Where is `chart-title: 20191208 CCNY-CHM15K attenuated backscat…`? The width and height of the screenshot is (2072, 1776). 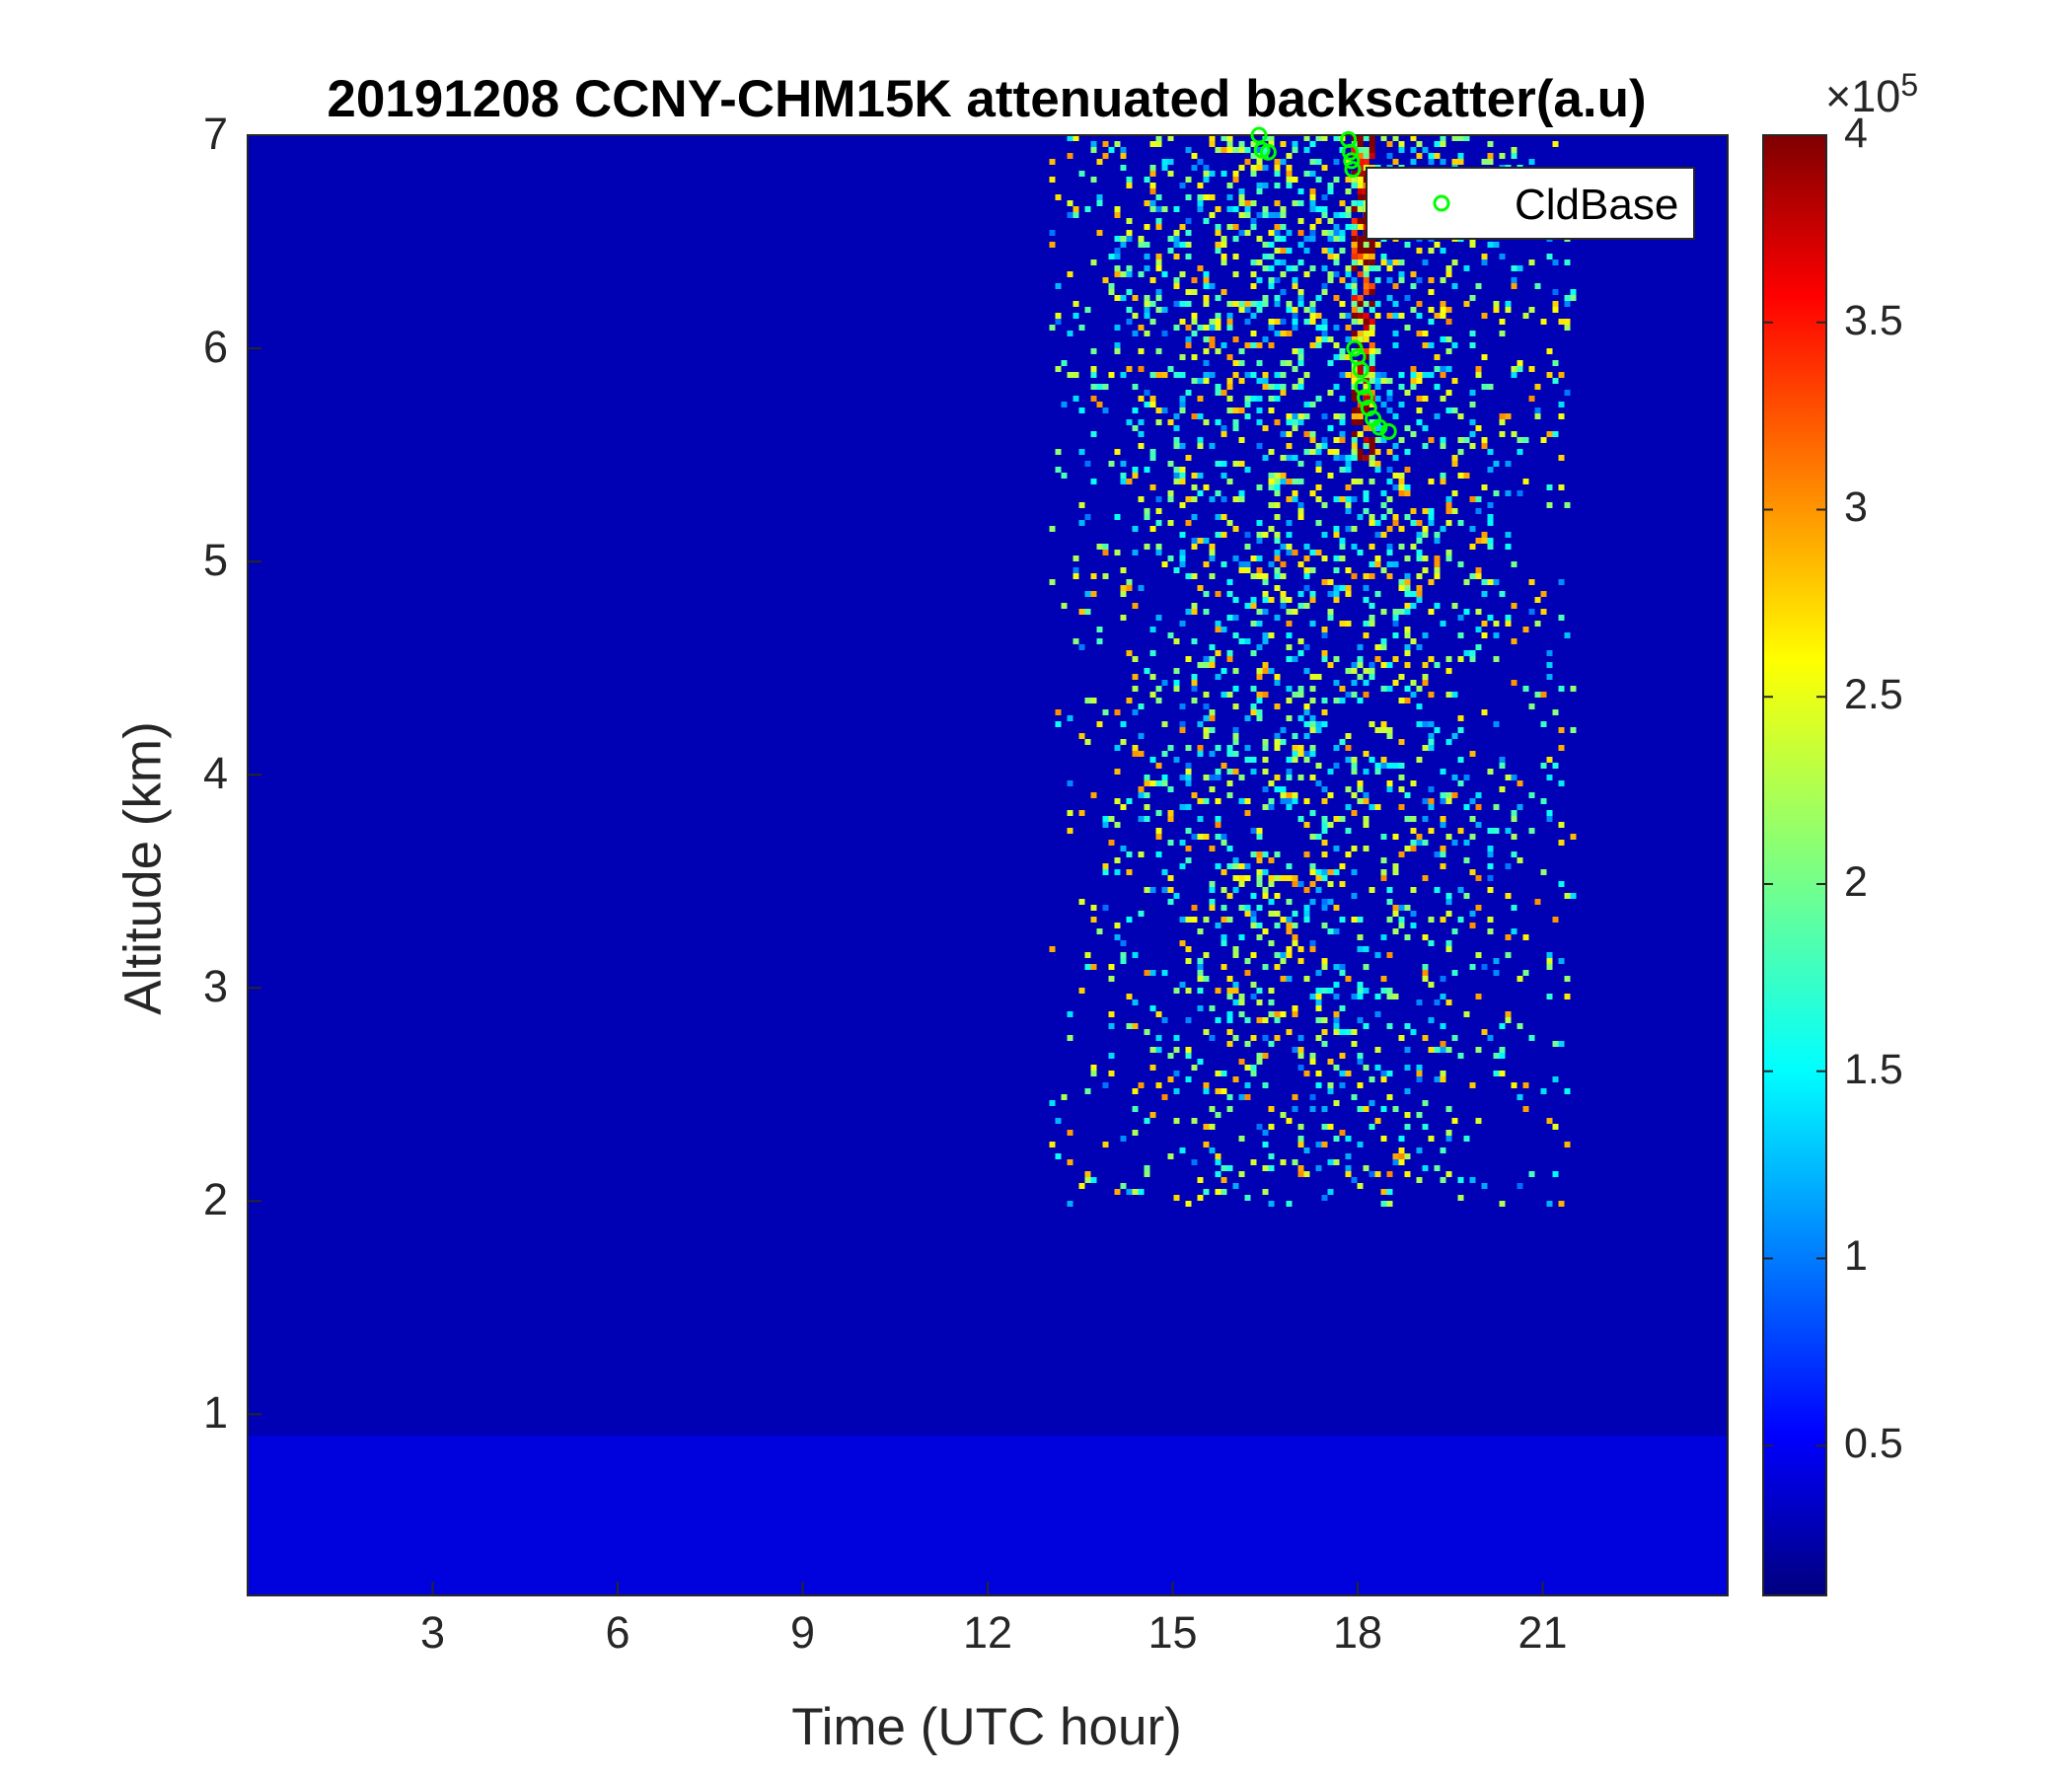 chart-title: 20191208 CCNY-CHM15K attenuated backscat… is located at coordinates (987, 99).